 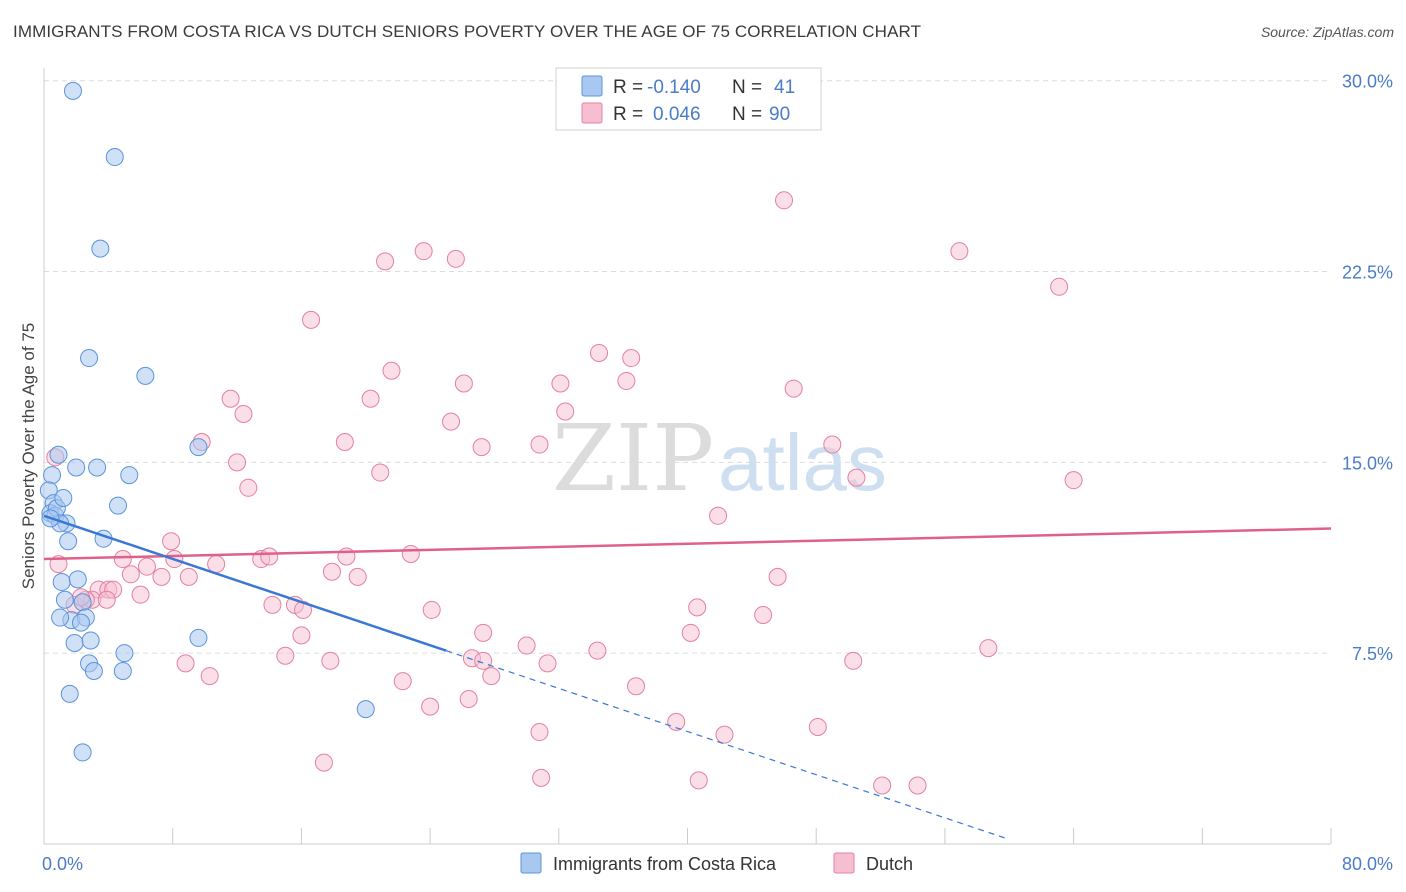 What do you see at coordinates (628, 114) in the screenshot?
I see `legend-r-label-2: R =` at bounding box center [628, 114].